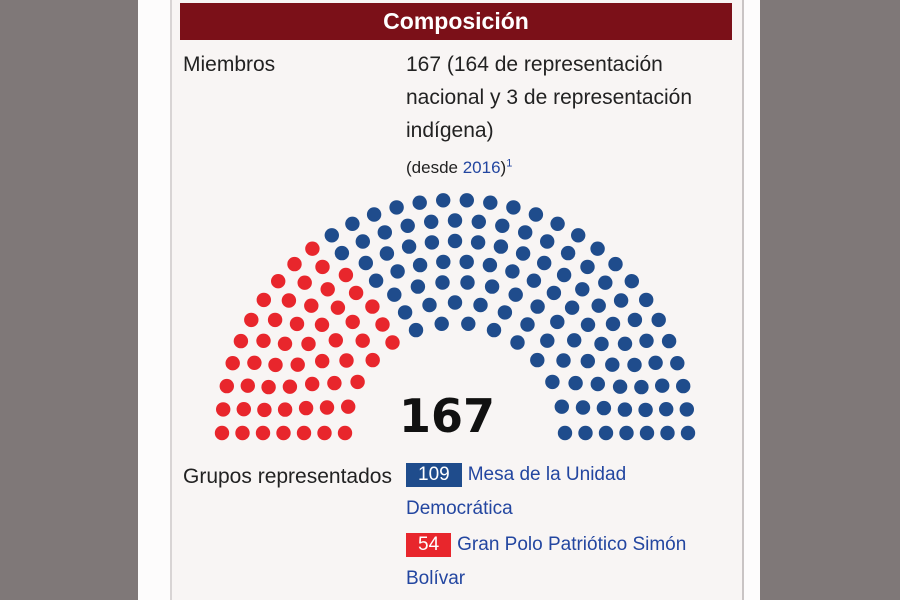 This screenshot has width=900, height=600. Describe the element at coordinates (546, 561) in the screenshot. I see `party-link: Gran Polo Patriótico Simón Bolívar` at that location.